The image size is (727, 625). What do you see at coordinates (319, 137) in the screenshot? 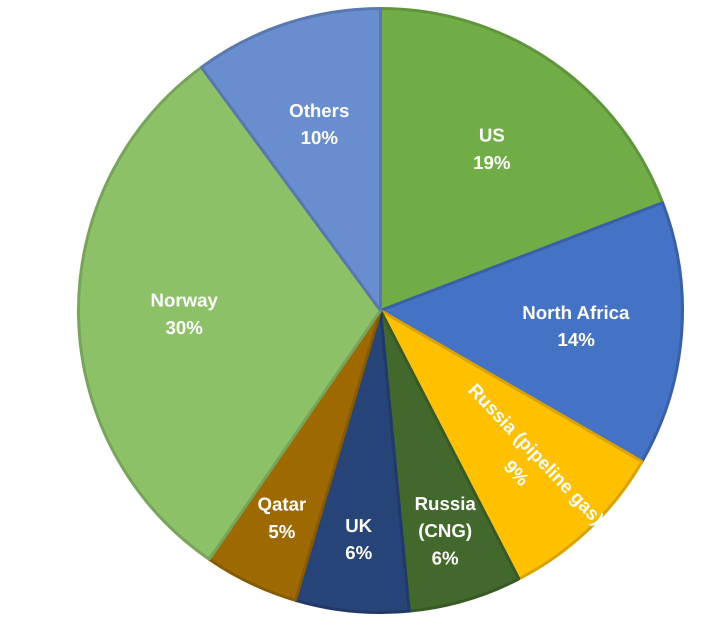
I see `data-label: 10%` at bounding box center [319, 137].